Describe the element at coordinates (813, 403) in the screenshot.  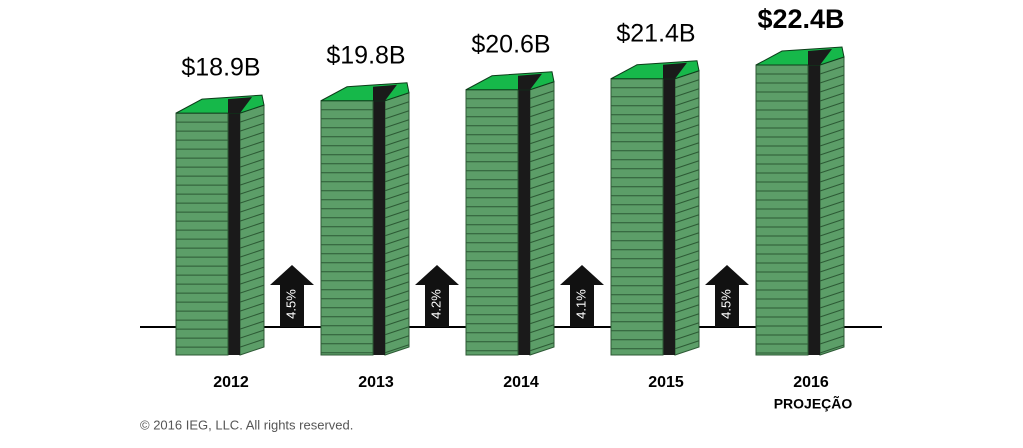
I see `annotation: PROJEÇÃO` at that location.